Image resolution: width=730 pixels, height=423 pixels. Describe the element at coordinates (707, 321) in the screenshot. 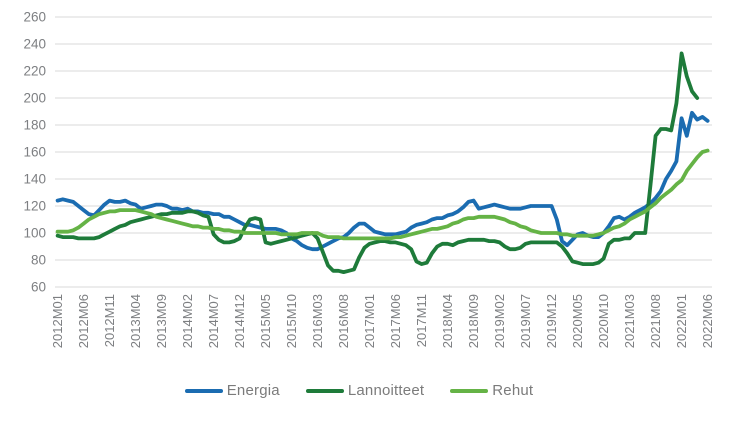

I see `x-axis-tick-label: 2022M06` at that location.